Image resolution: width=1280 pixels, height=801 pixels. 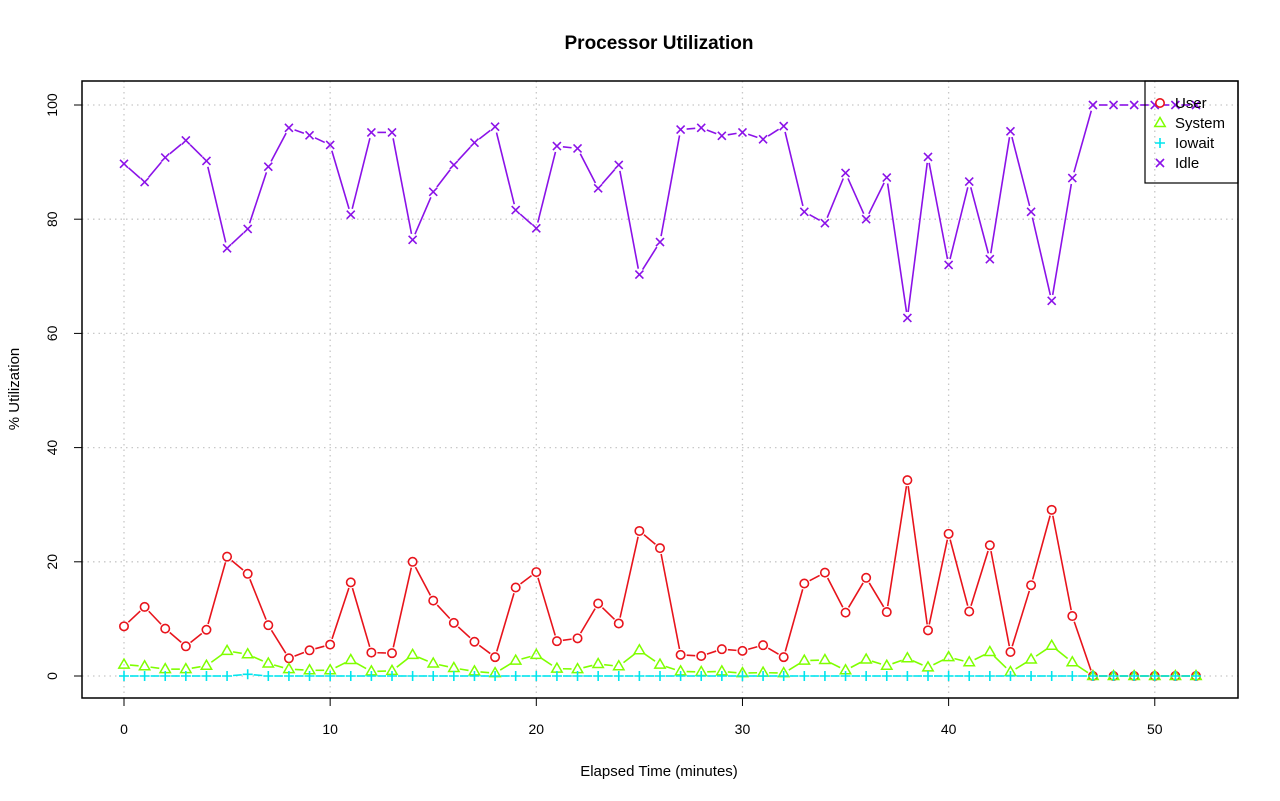 I want to click on legend-marker, so click(x=1160, y=103).